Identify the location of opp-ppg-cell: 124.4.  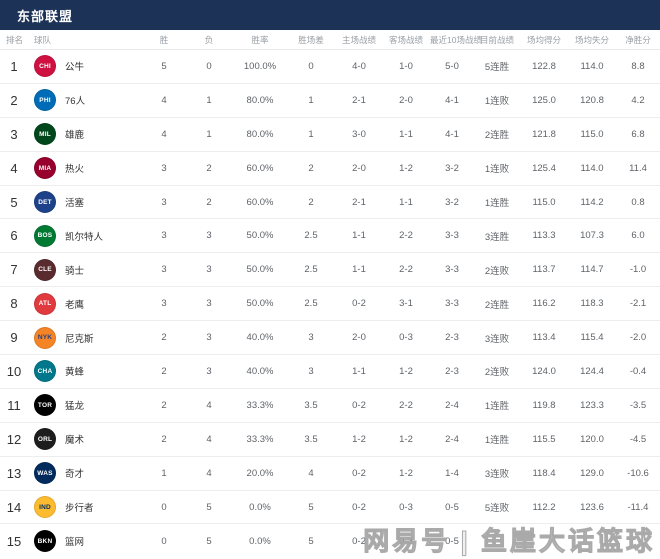
(592, 371).